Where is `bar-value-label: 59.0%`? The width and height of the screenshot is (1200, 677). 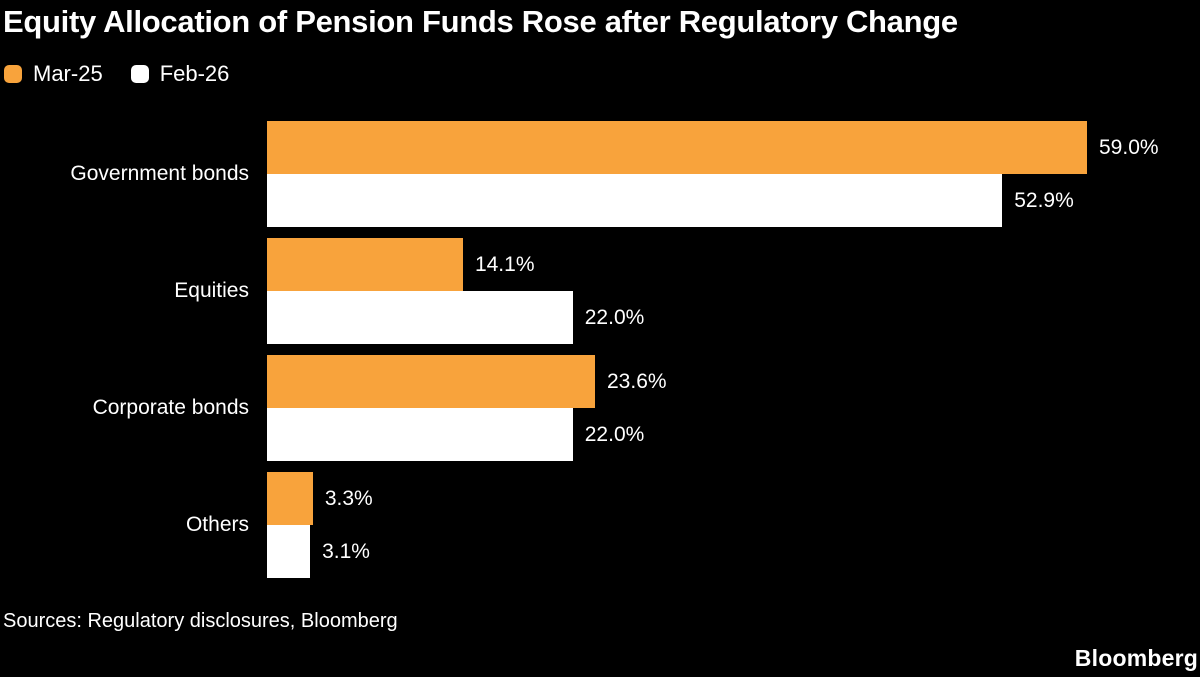 bar-value-label: 59.0% is located at coordinates (1129, 147).